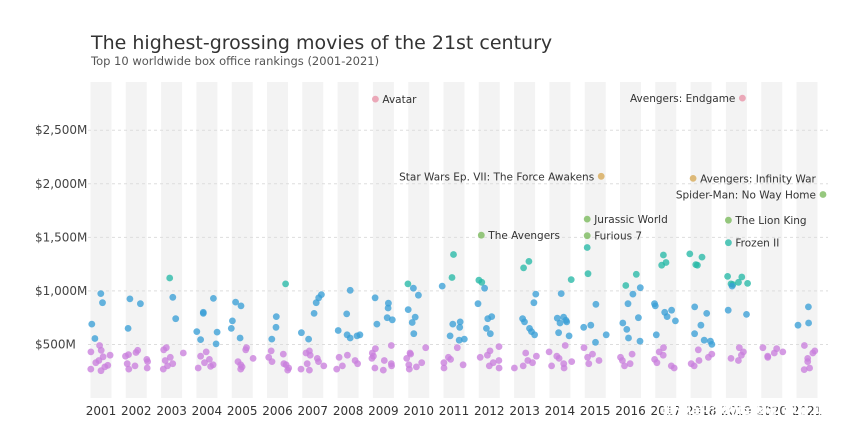 The width and height of the screenshot is (856, 430). What do you see at coordinates (313, 411) in the screenshot?
I see `x-tick-2007: 2007` at bounding box center [313, 411].